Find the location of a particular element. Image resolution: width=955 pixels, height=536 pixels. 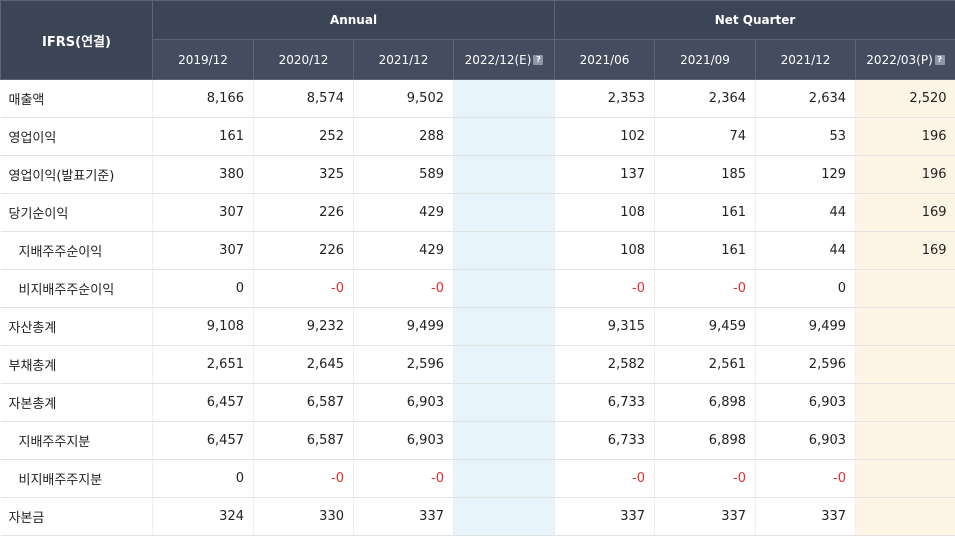

row-label: 비지배주주순이익 is located at coordinates (77, 289).